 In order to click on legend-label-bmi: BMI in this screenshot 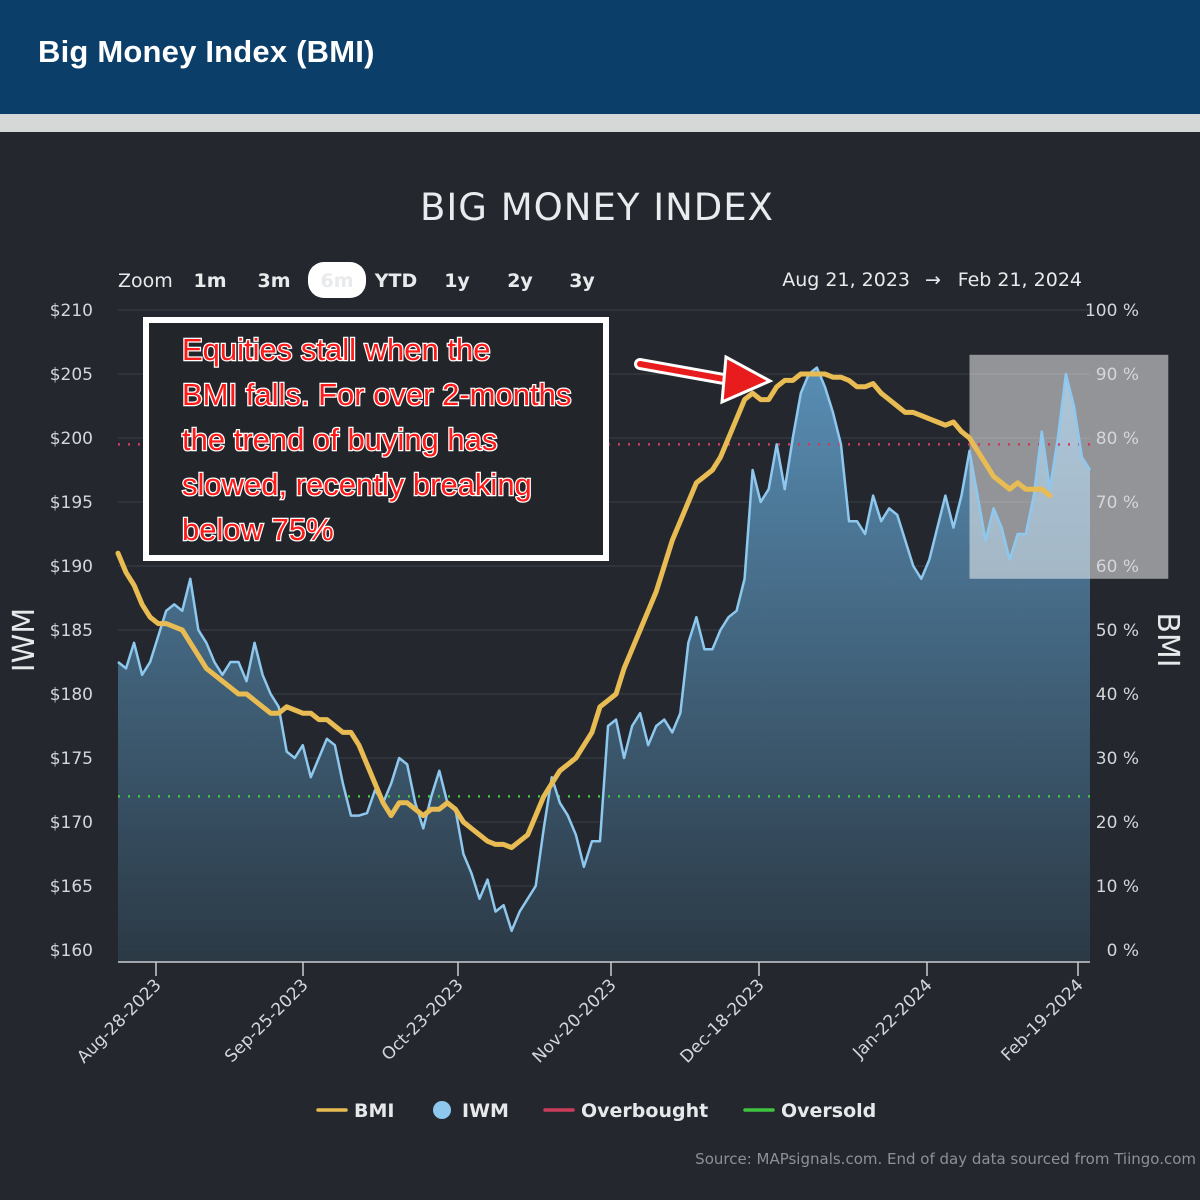, I will do `click(374, 1111)`.